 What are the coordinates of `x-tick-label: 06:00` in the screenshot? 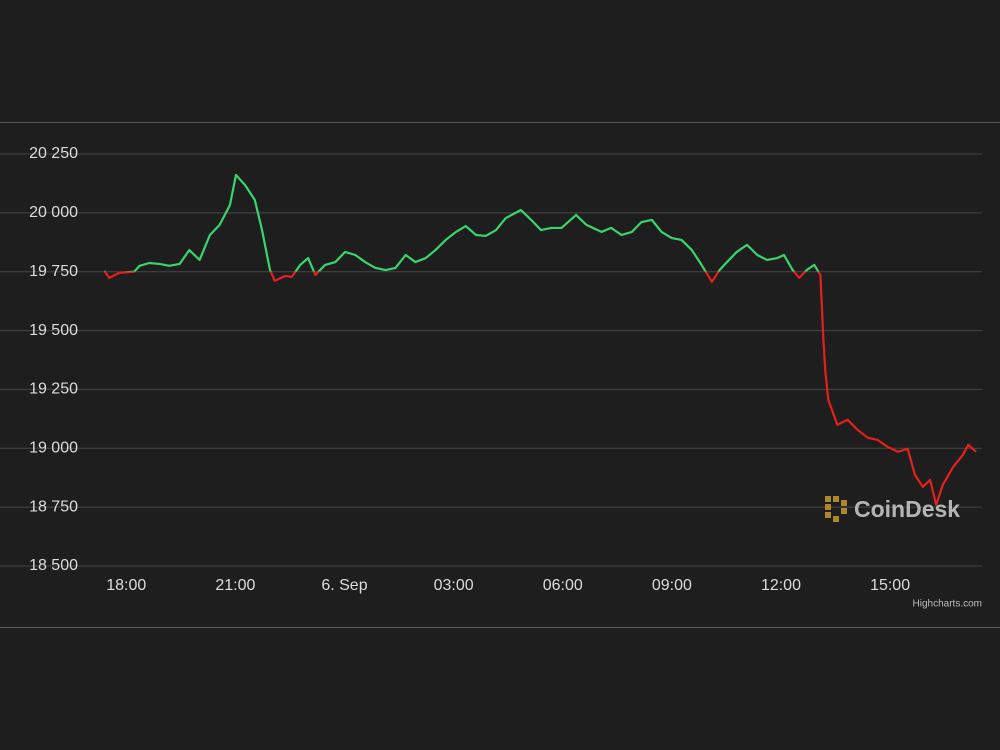 It's located at (563, 585).